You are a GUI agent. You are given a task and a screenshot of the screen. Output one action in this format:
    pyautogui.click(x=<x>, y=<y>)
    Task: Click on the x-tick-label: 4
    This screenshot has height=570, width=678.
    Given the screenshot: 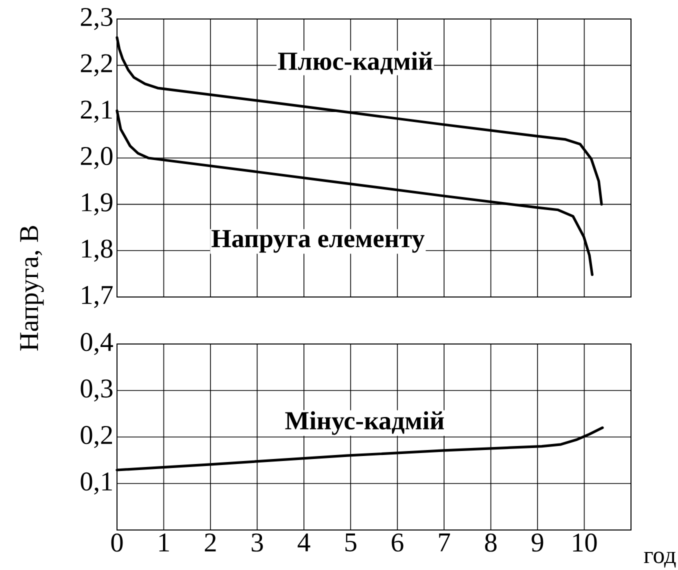 What is the action you would take?
    pyautogui.click(x=304, y=543)
    